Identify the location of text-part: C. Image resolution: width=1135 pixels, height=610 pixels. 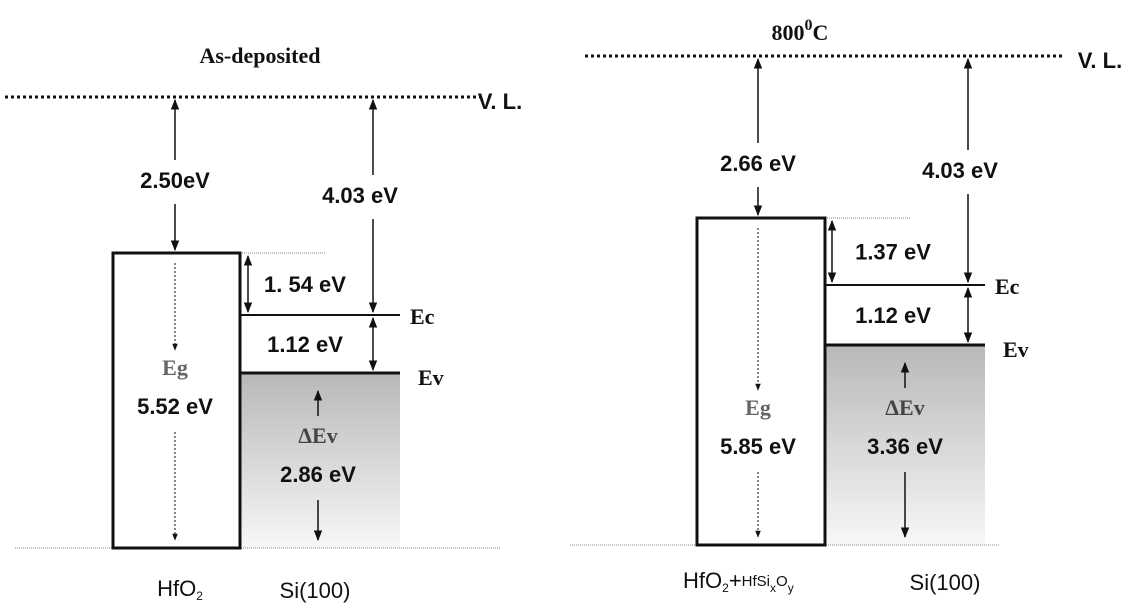
(821, 32).